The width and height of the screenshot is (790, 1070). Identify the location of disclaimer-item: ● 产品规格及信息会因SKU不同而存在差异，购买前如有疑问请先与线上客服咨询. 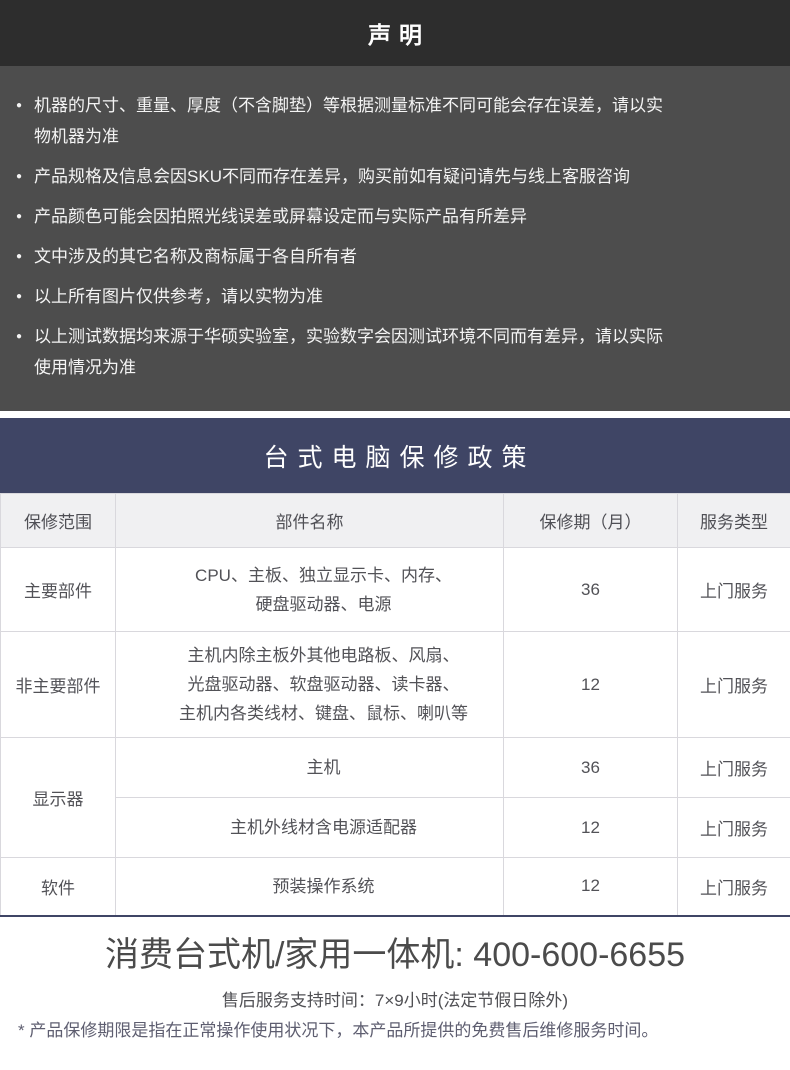
(395, 176).